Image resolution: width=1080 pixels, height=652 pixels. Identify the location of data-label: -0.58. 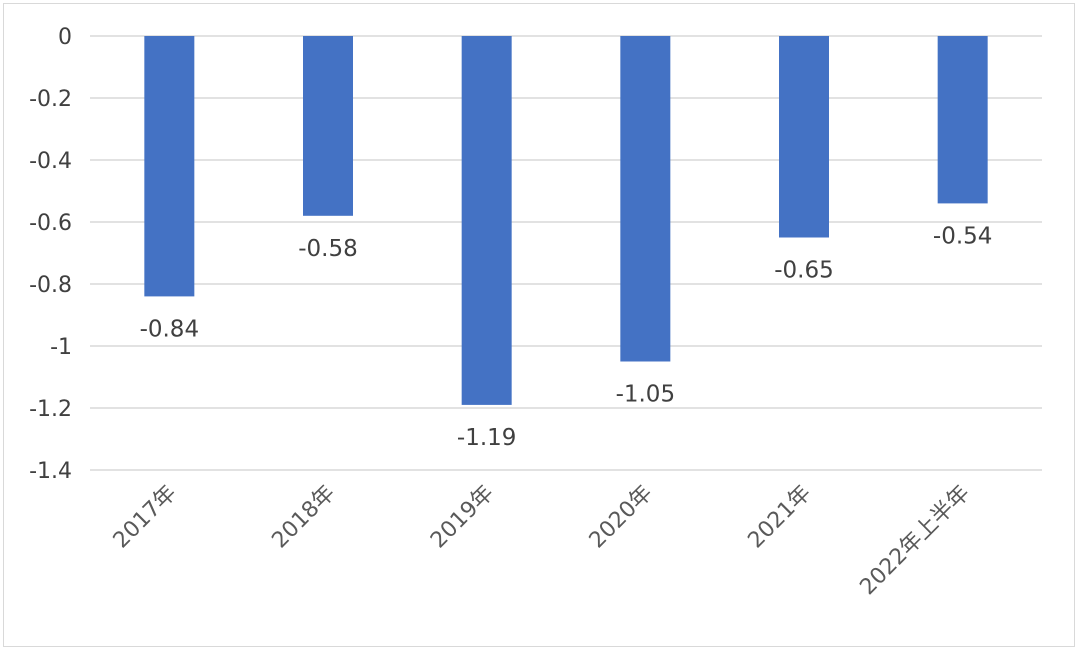
(328, 249).